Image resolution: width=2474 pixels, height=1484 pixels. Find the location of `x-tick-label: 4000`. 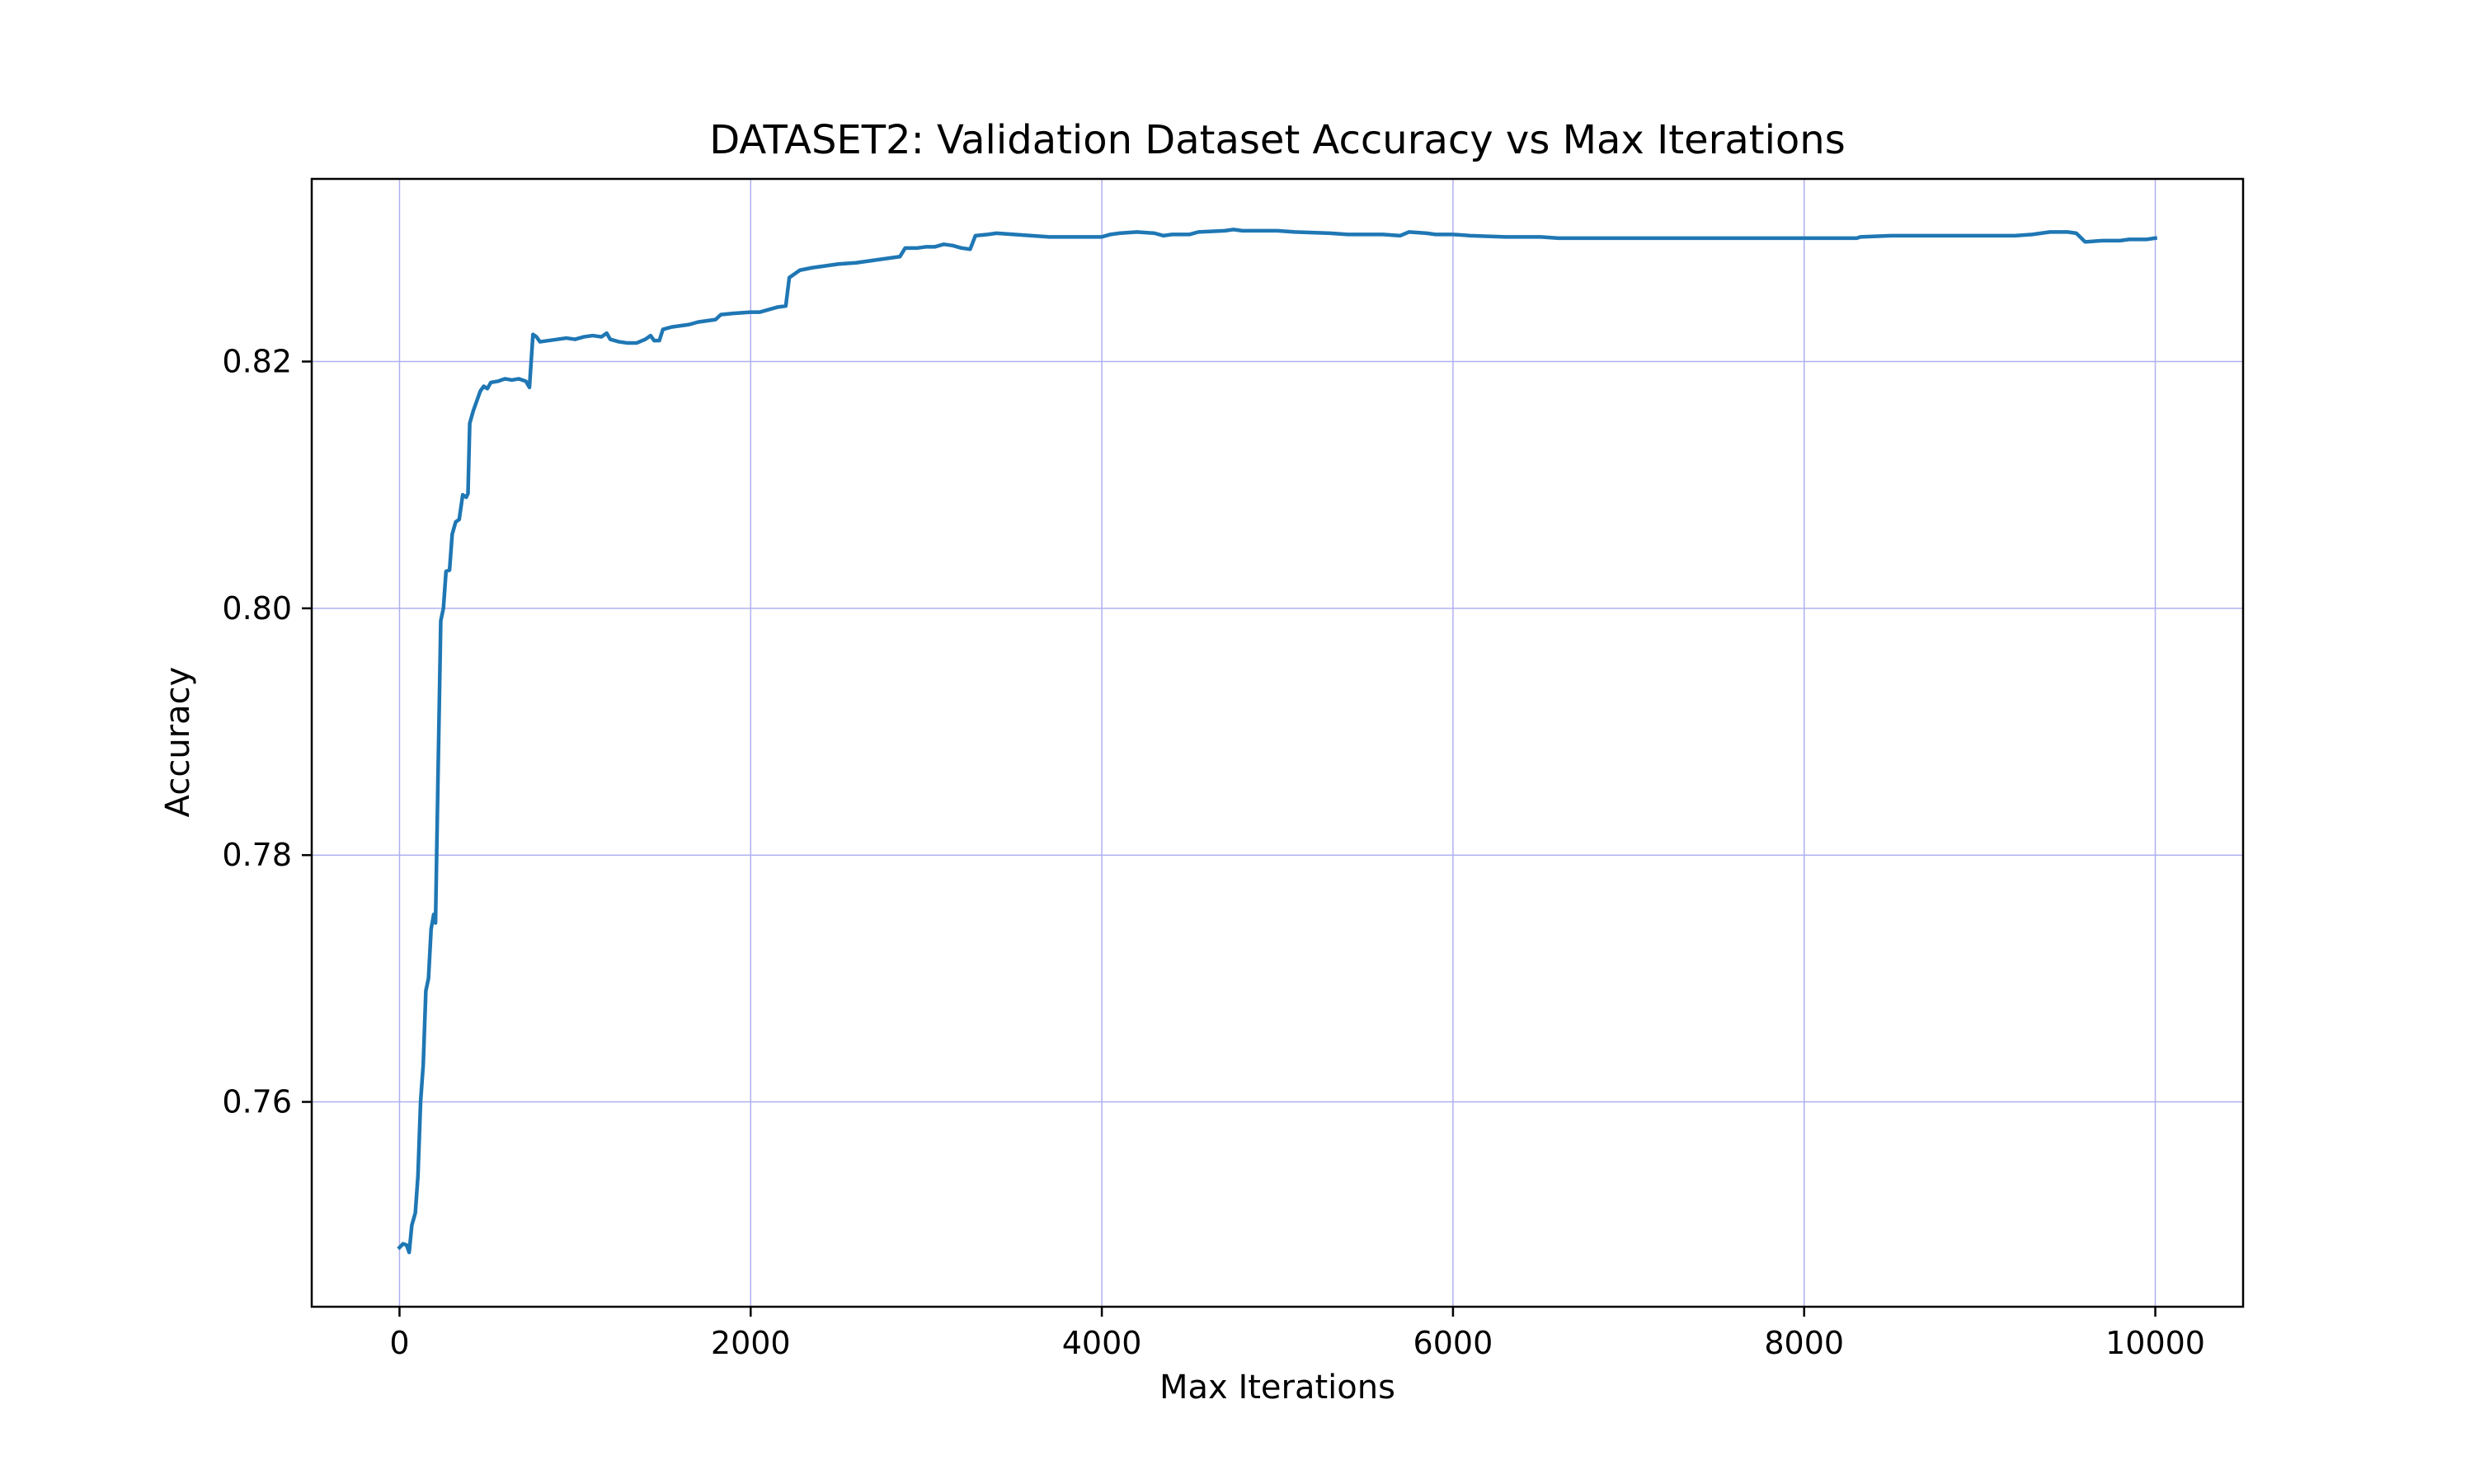

x-tick-label: 4000 is located at coordinates (1102, 1343).